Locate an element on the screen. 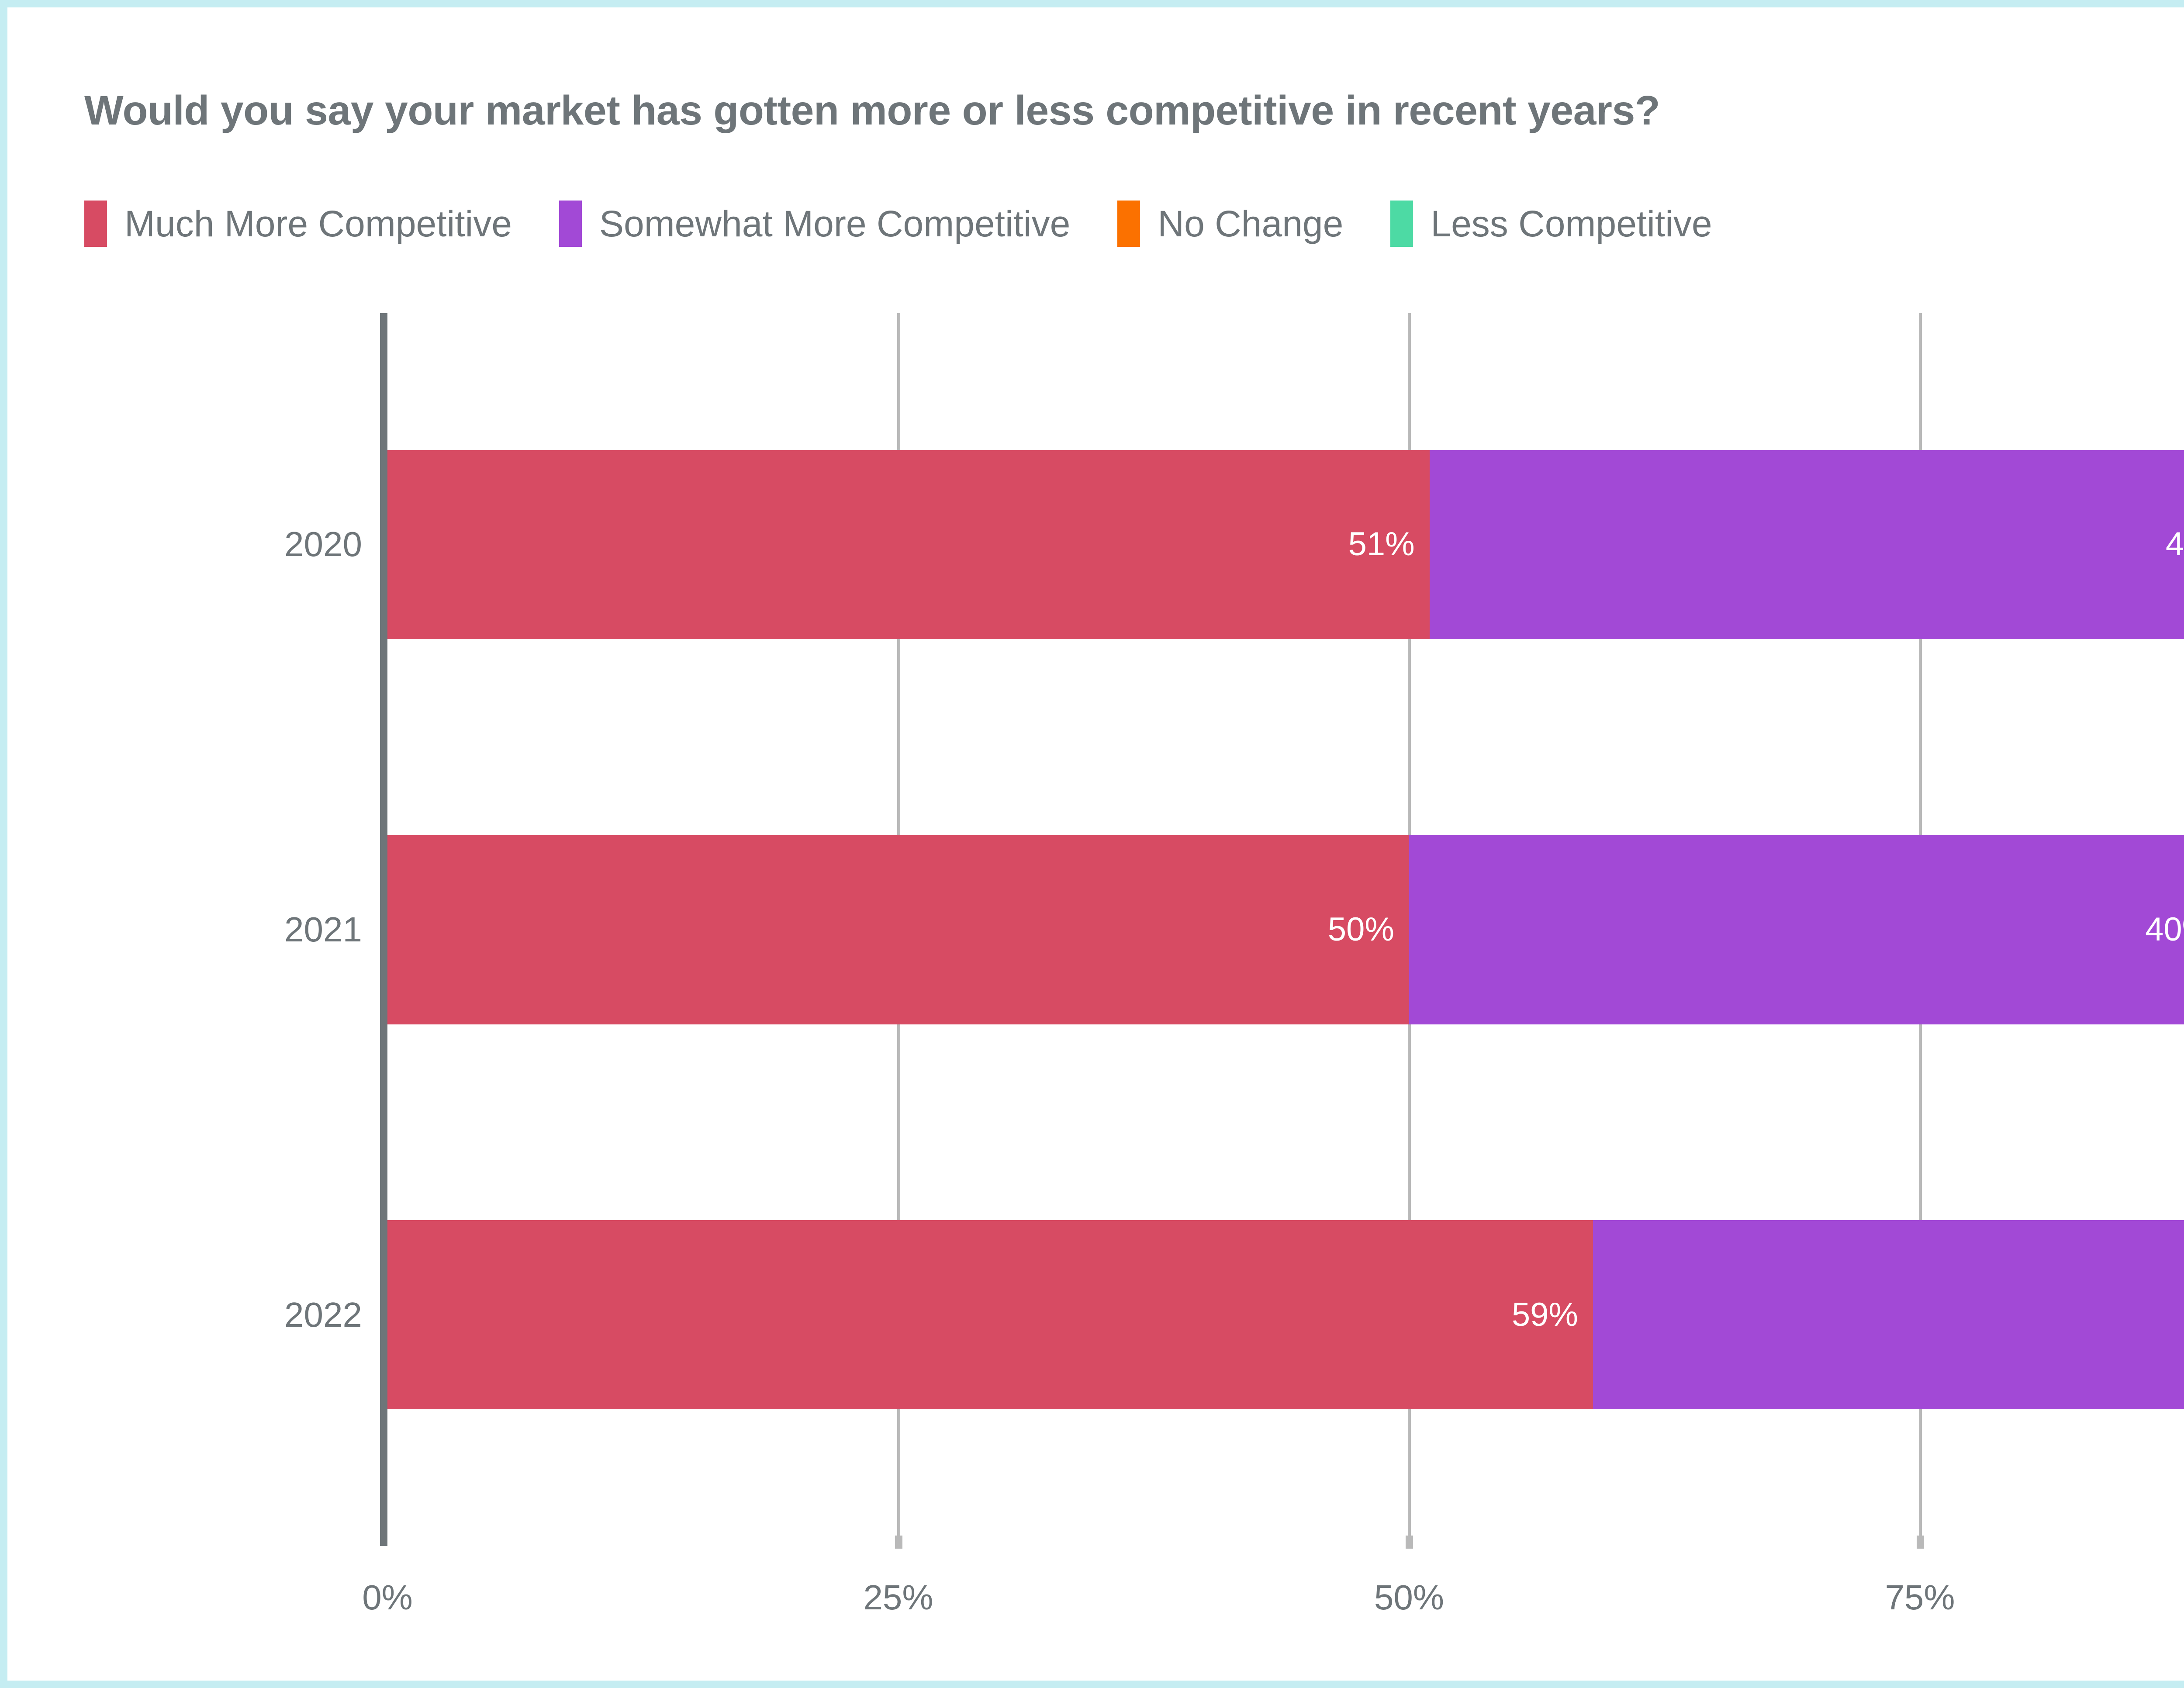  bar-segment-value-label: 51% is located at coordinates (1381, 544).